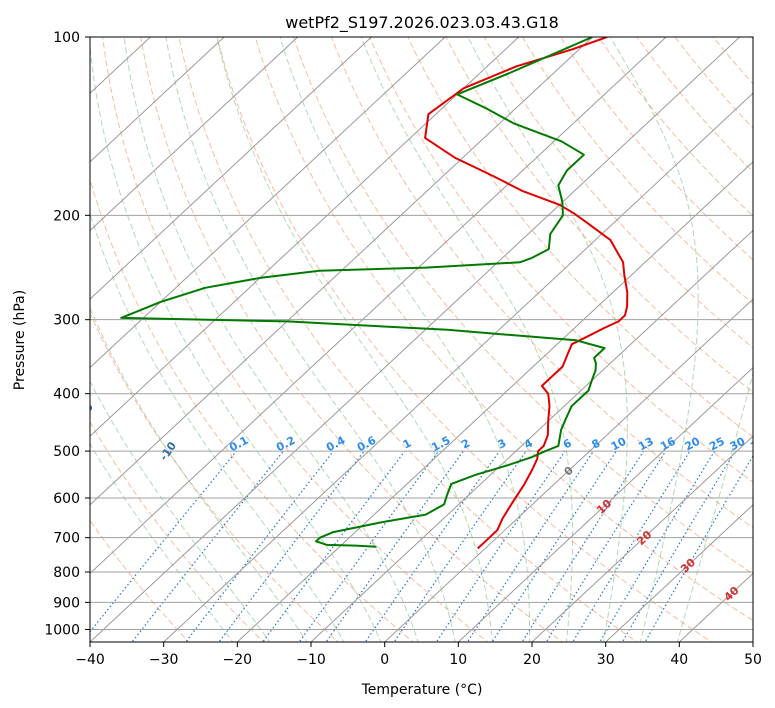 The image size is (775, 708). Describe the element at coordinates (164, 660) in the screenshot. I see `x-tick-label: −30` at that location.